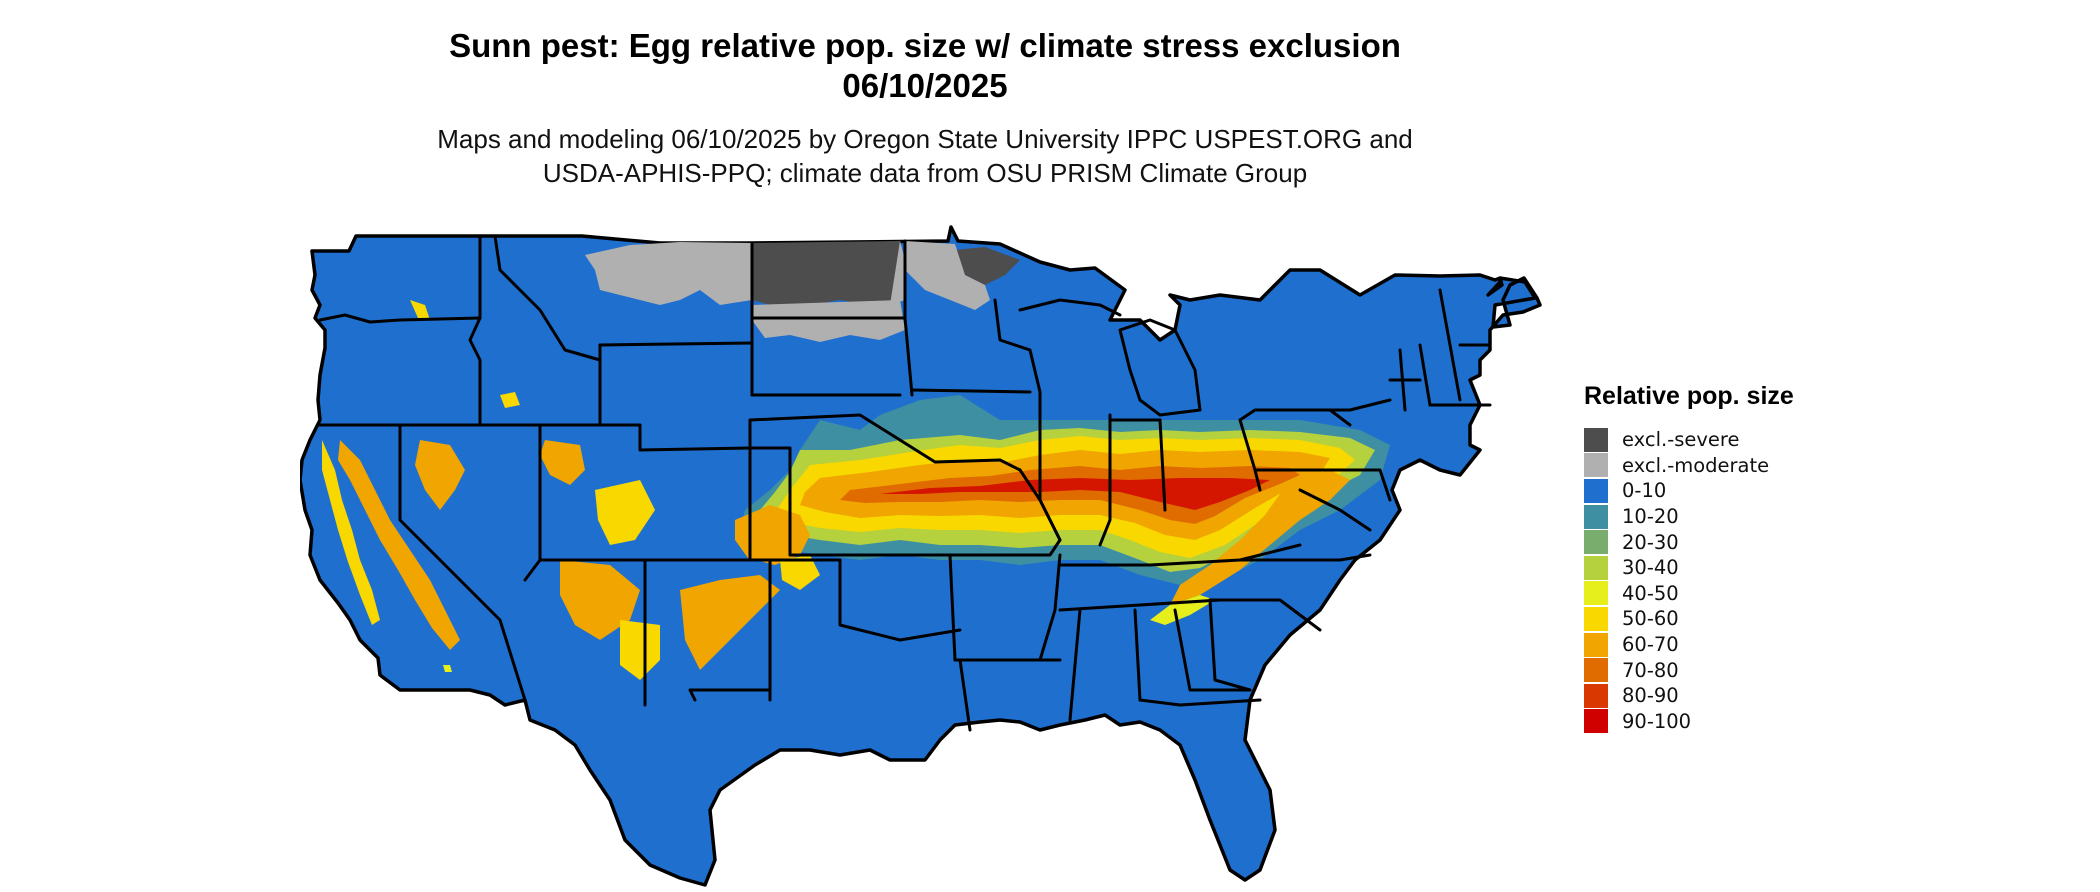 The image size is (2100, 892). What do you see at coordinates (947, 275) in the screenshot?
I see `excl-moderate-minnesota` at bounding box center [947, 275].